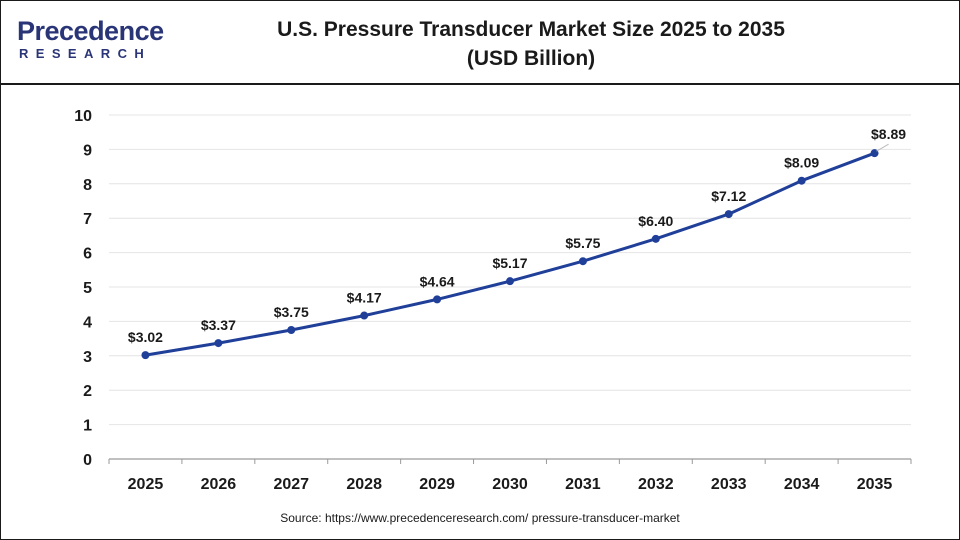 This screenshot has width=960, height=540. Describe the element at coordinates (87, 219) in the screenshot. I see `y-tick-label: 7` at that location.